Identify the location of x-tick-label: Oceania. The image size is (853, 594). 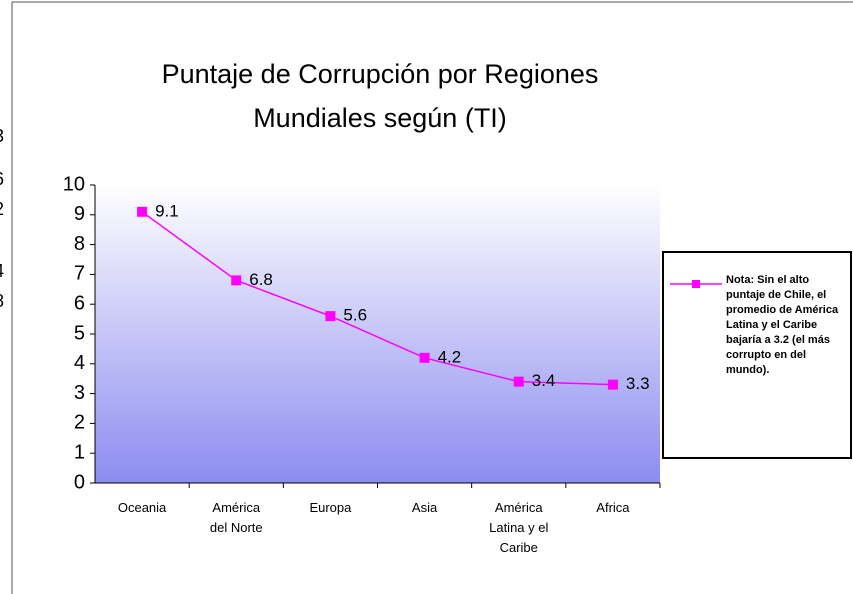
(142, 507).